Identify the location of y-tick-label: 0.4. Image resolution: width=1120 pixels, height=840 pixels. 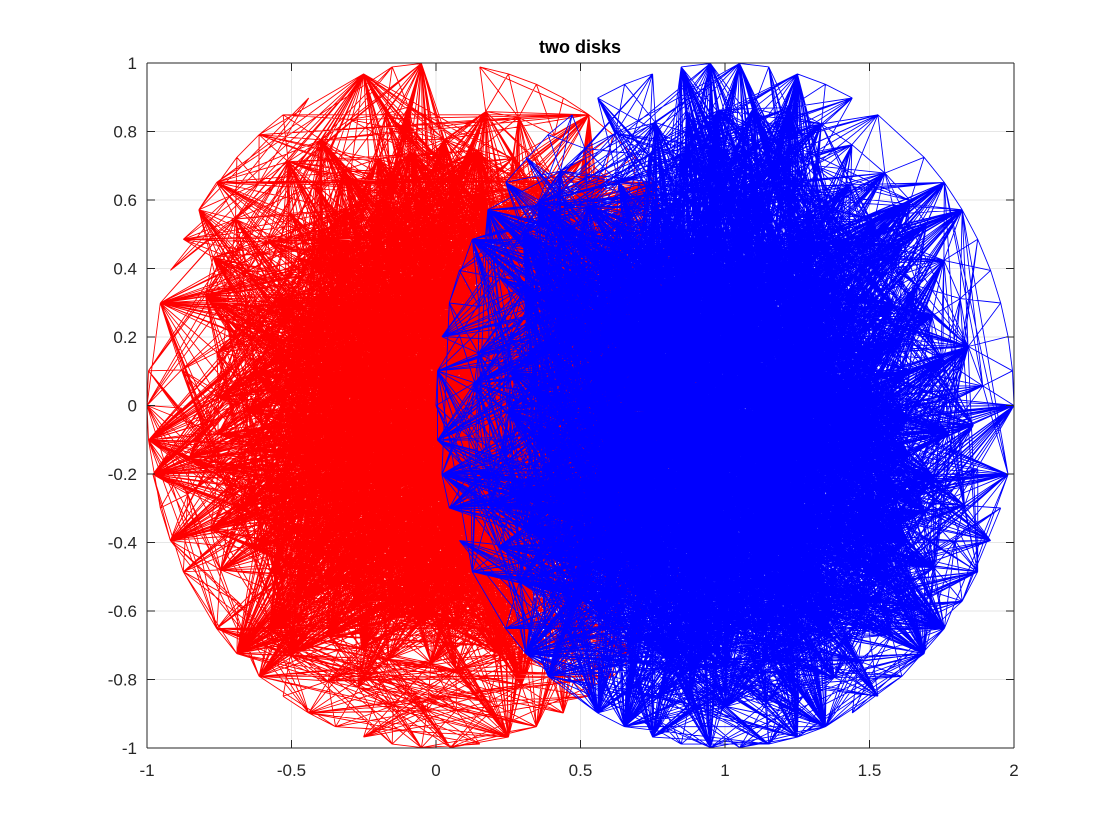
(125, 269).